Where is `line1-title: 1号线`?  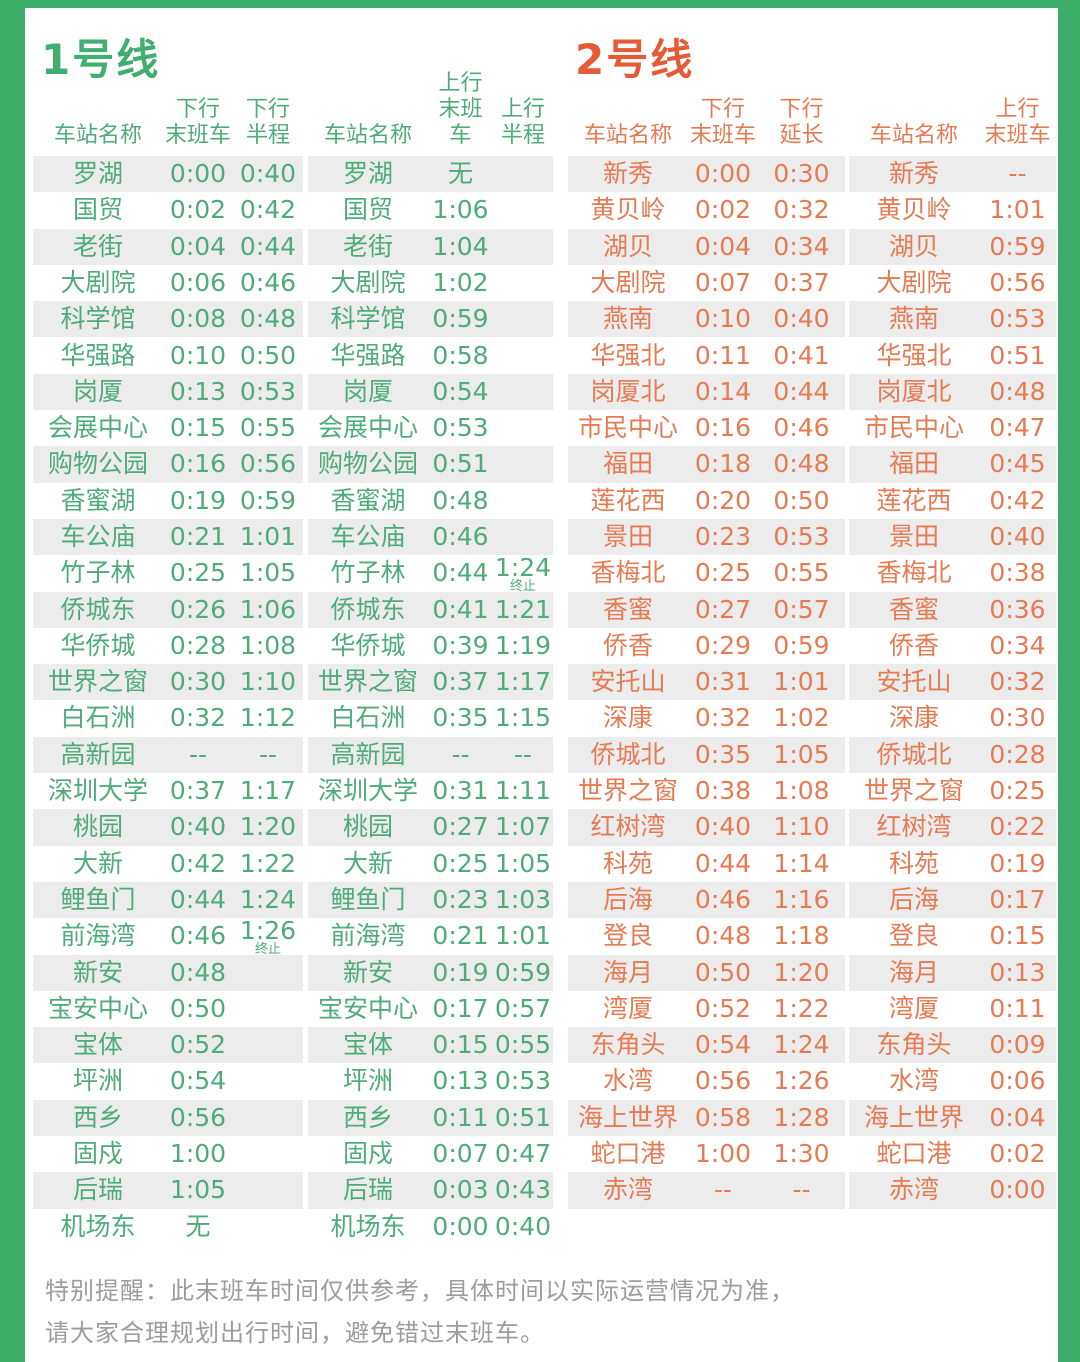 line1-title: 1号线 is located at coordinates (101, 59).